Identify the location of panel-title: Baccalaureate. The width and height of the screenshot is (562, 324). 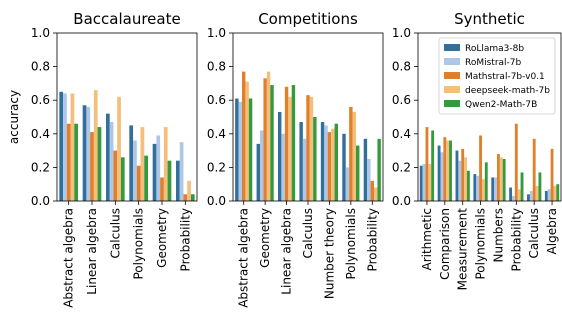
(126, 19).